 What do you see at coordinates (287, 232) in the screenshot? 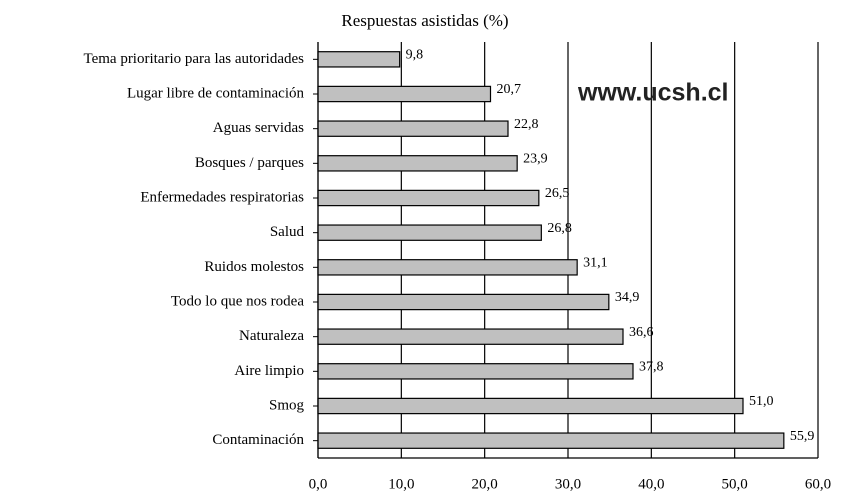
I see `y-tick-label: Salud` at bounding box center [287, 232].